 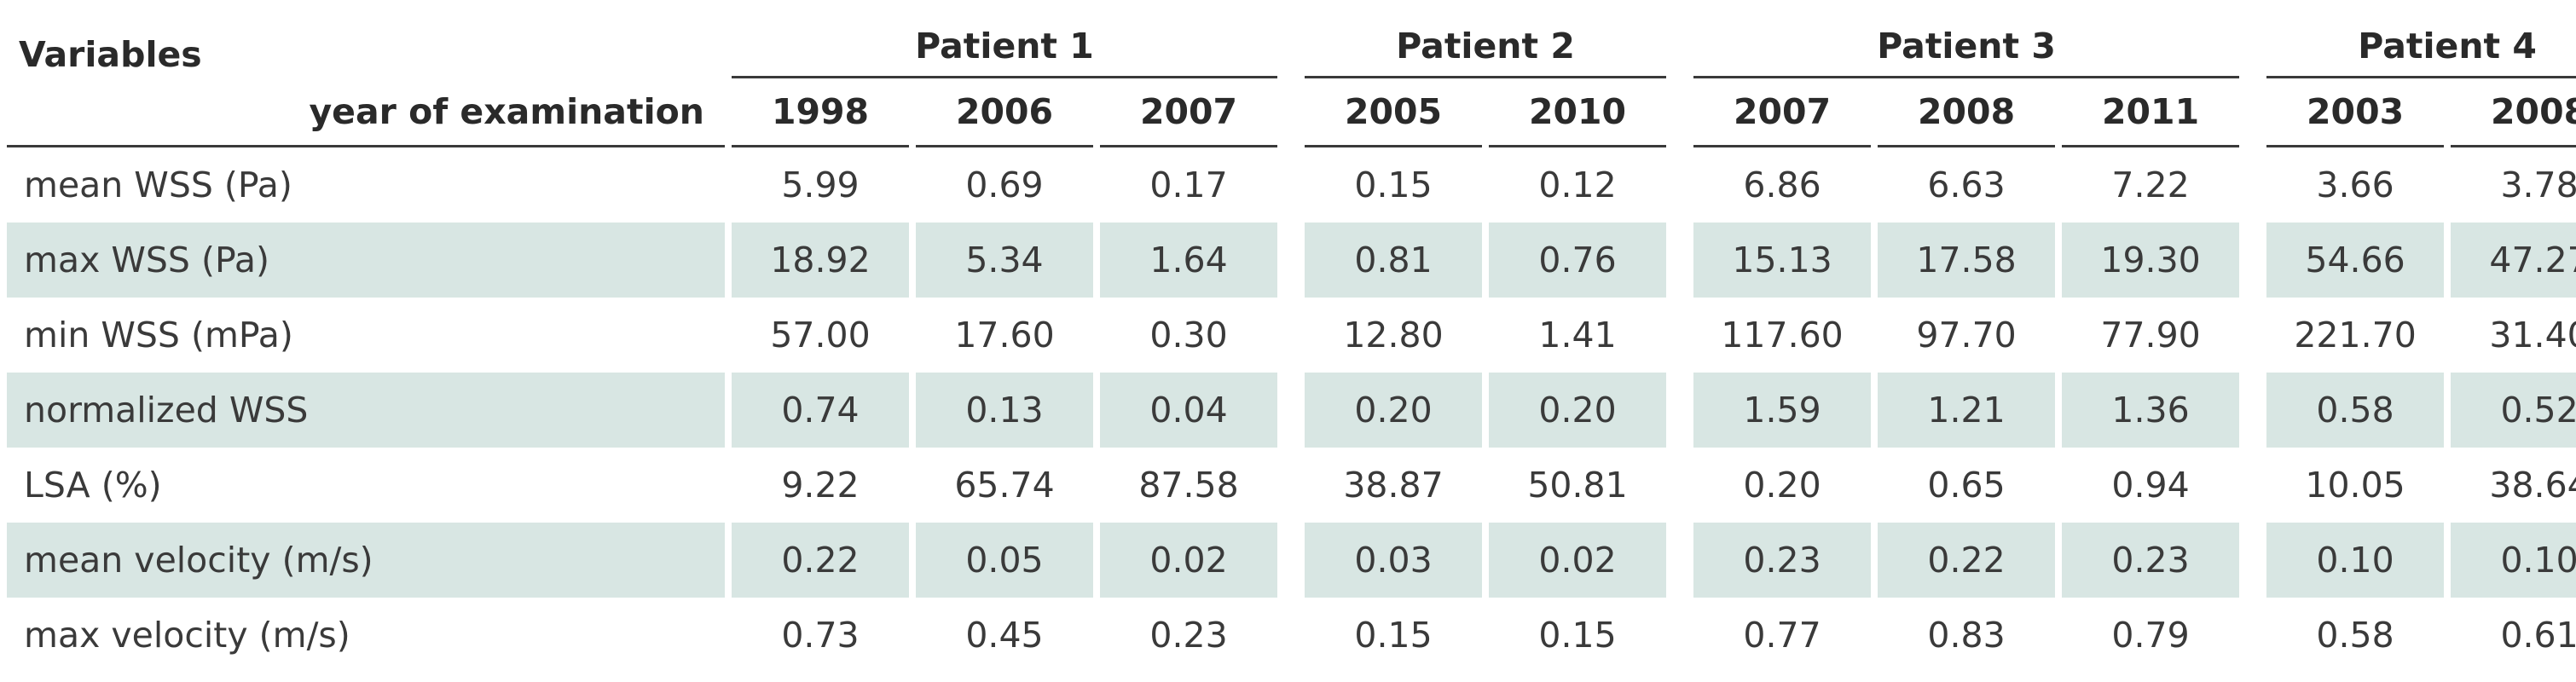 I want to click on year-header: 2007, so click(x=1189, y=113).